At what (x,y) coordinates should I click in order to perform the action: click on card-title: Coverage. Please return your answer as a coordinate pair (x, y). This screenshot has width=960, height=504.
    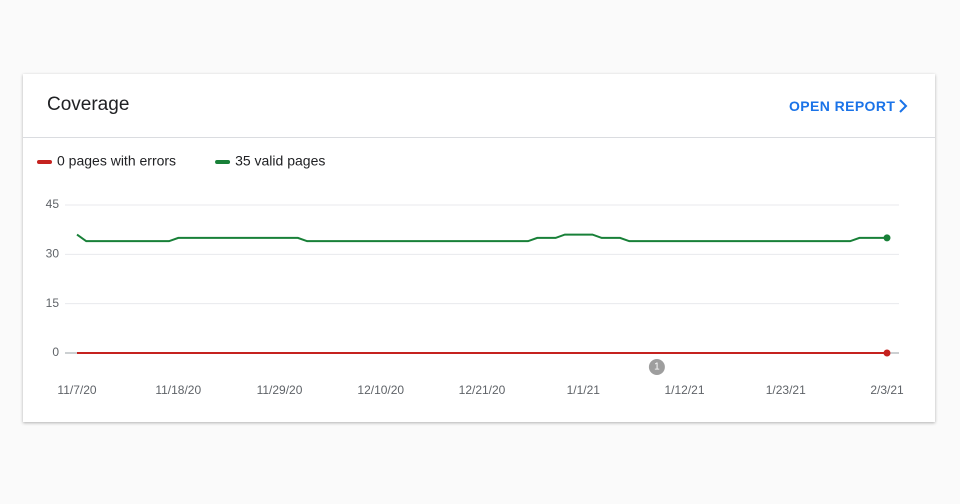
    Looking at the image, I should click on (88, 104).